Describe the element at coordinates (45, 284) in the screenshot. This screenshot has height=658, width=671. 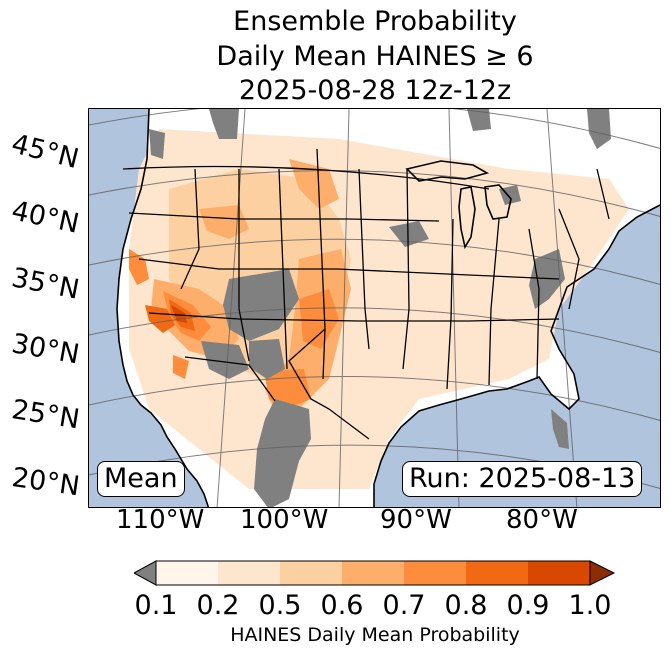
I see `lat-label-35: 35°N` at that location.